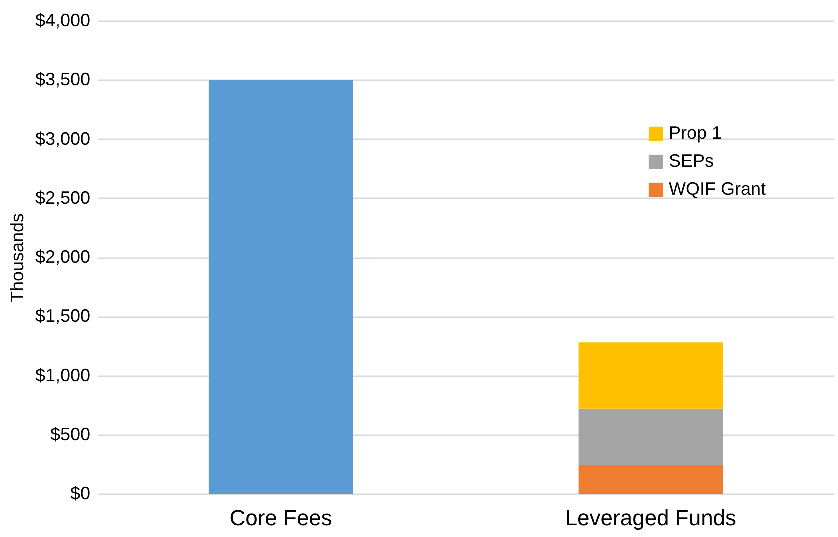 This screenshot has height=537, width=838. Describe the element at coordinates (17, 258) in the screenshot. I see `y-axis-title: Thousands` at that location.